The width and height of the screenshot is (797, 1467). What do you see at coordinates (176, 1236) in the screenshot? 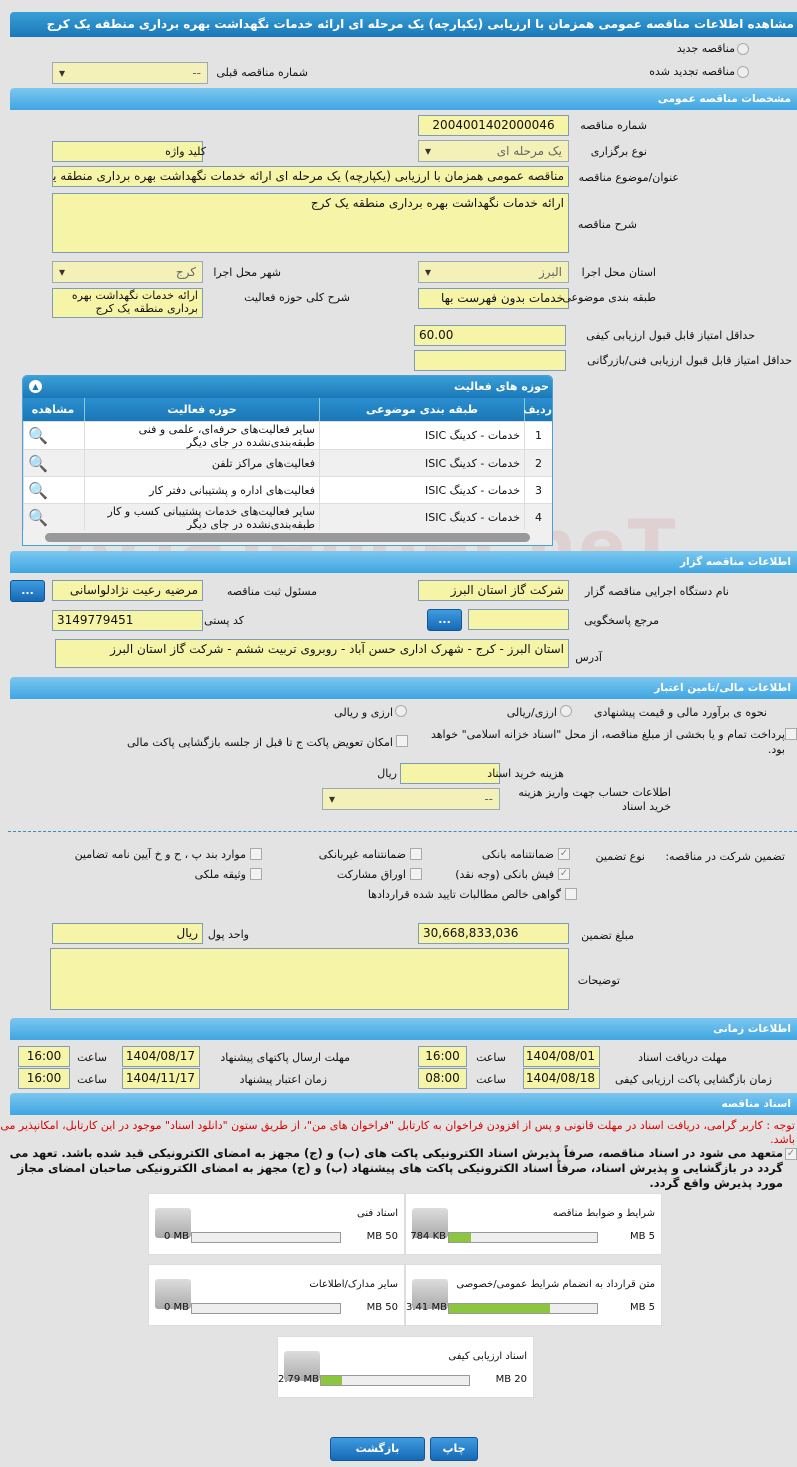
I see `document-size: 0 MB` at bounding box center [176, 1236].